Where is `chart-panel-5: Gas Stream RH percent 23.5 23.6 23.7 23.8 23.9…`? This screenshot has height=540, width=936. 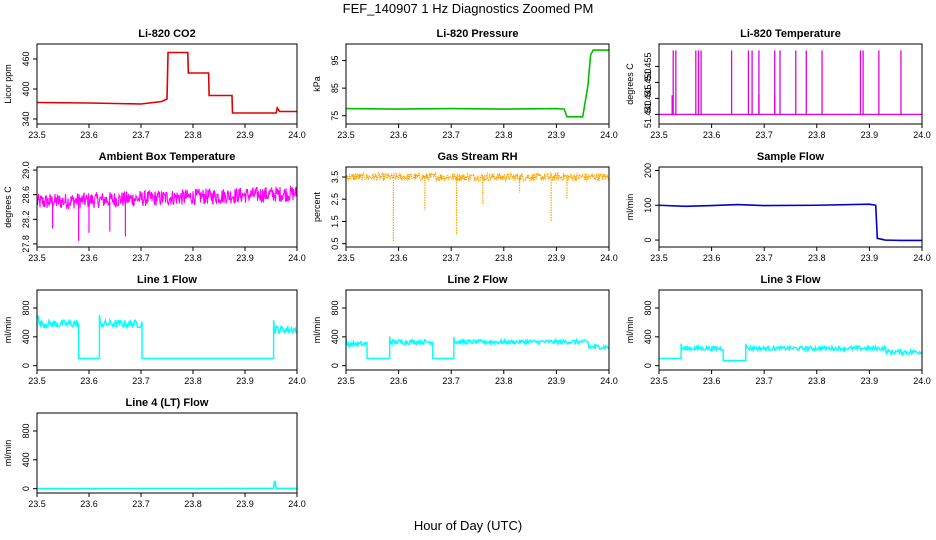 chart-panel-5: Gas Stream RH percent 23.5 23.6 23.7 23.8 23.9… is located at coordinates (465, 207).